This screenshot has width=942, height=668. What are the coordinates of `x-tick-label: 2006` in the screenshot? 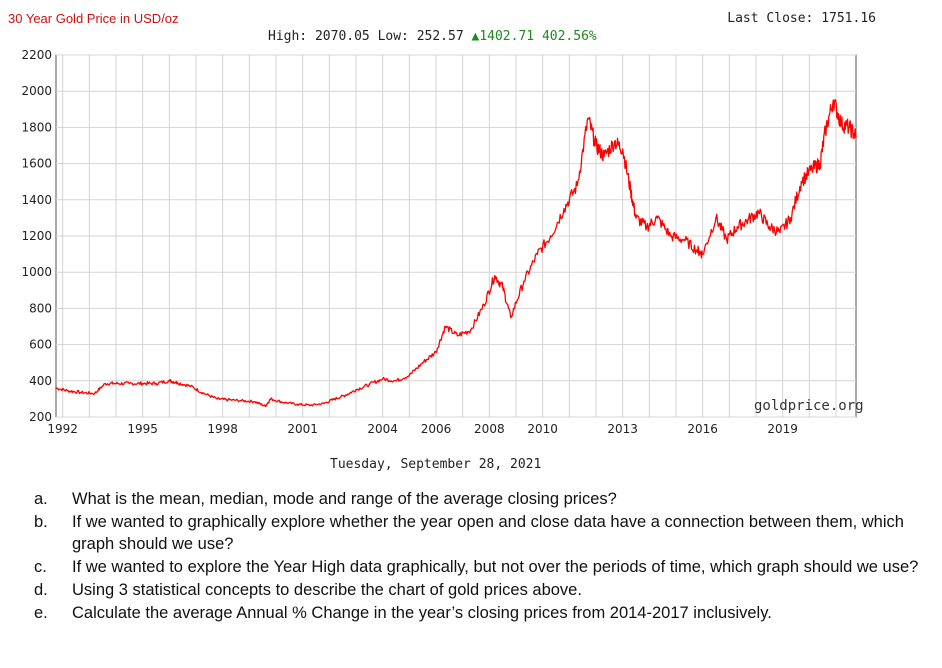 It's located at (436, 429).